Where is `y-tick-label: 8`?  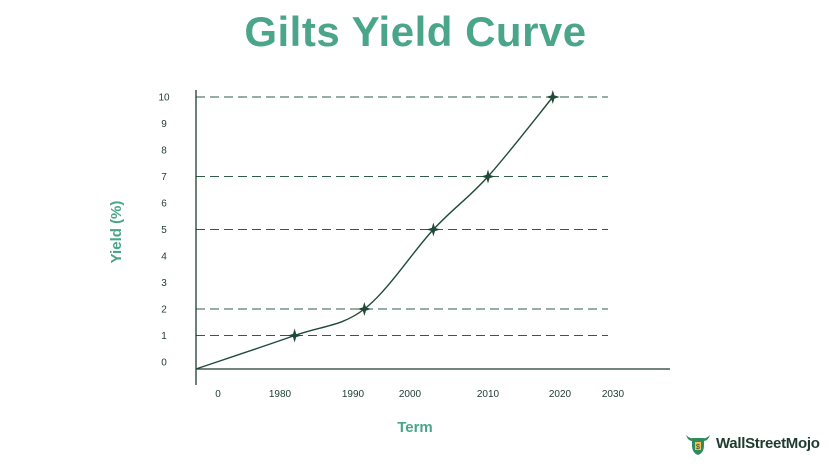 y-tick-label: 8 is located at coordinates (164, 151).